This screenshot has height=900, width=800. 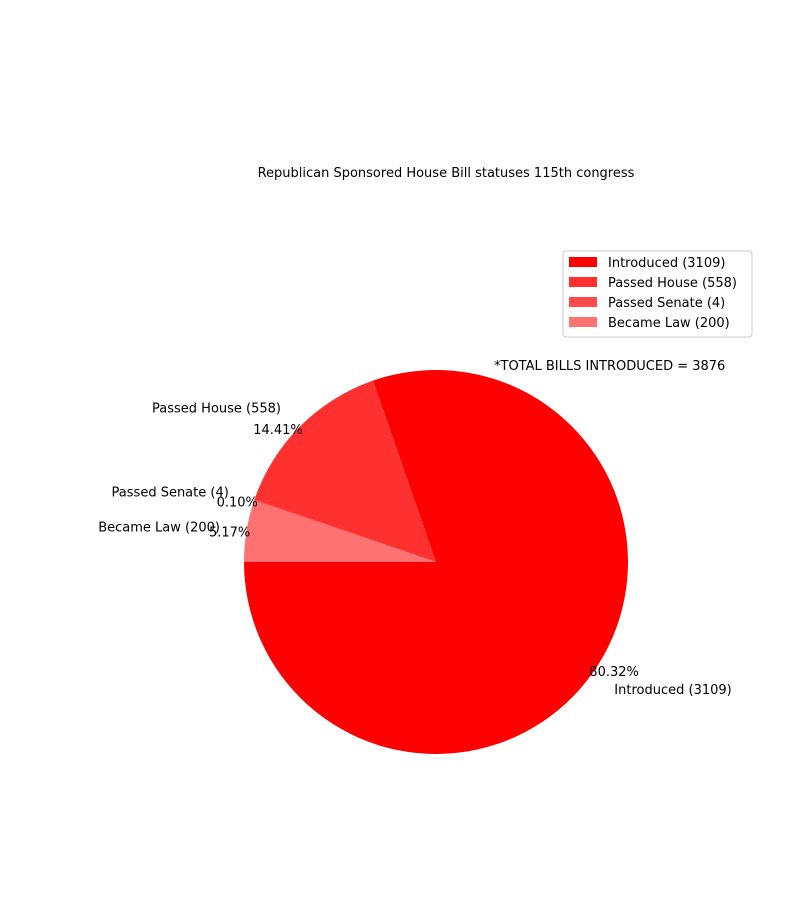 I want to click on legend-label-1: Passed House (558), so click(x=672, y=283).